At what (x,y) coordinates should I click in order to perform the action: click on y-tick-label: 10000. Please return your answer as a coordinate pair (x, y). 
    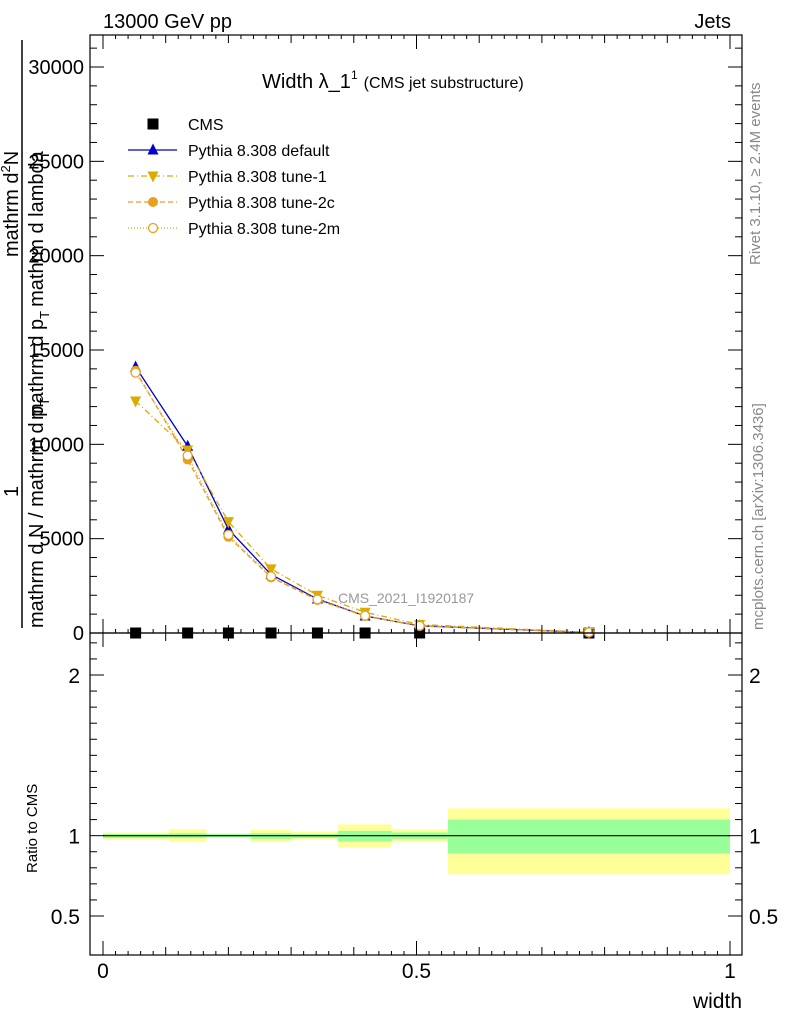
    Looking at the image, I should click on (56, 445).